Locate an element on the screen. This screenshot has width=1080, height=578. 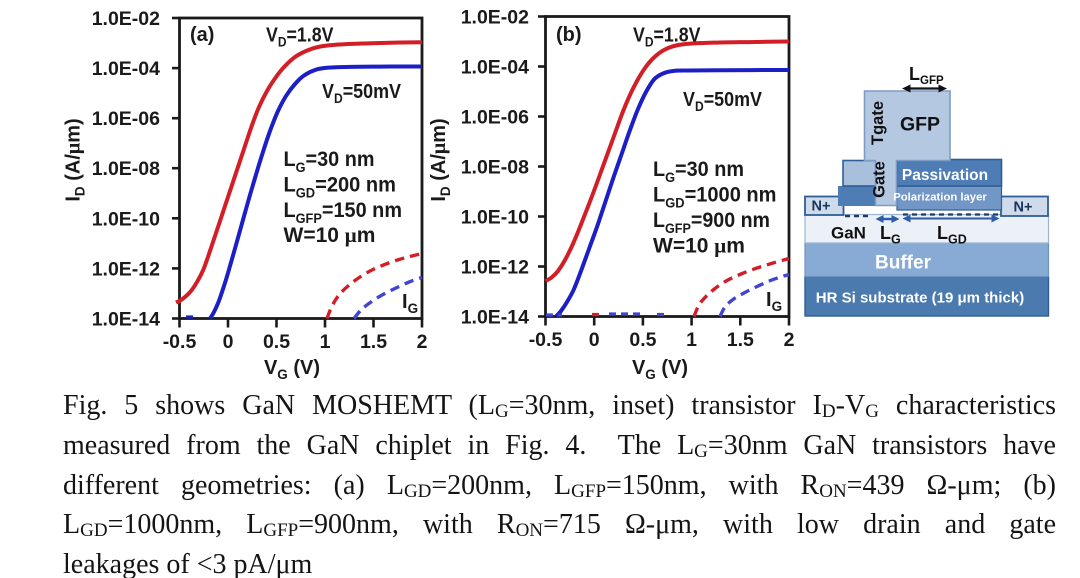
svg-text: GaN is located at coordinates (848, 233).